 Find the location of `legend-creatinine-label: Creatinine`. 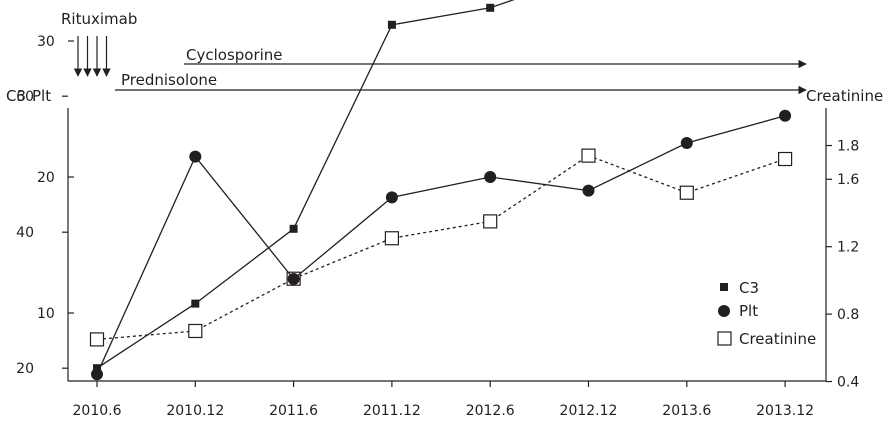

legend-creatinine-label: Creatinine is located at coordinates (777, 339).